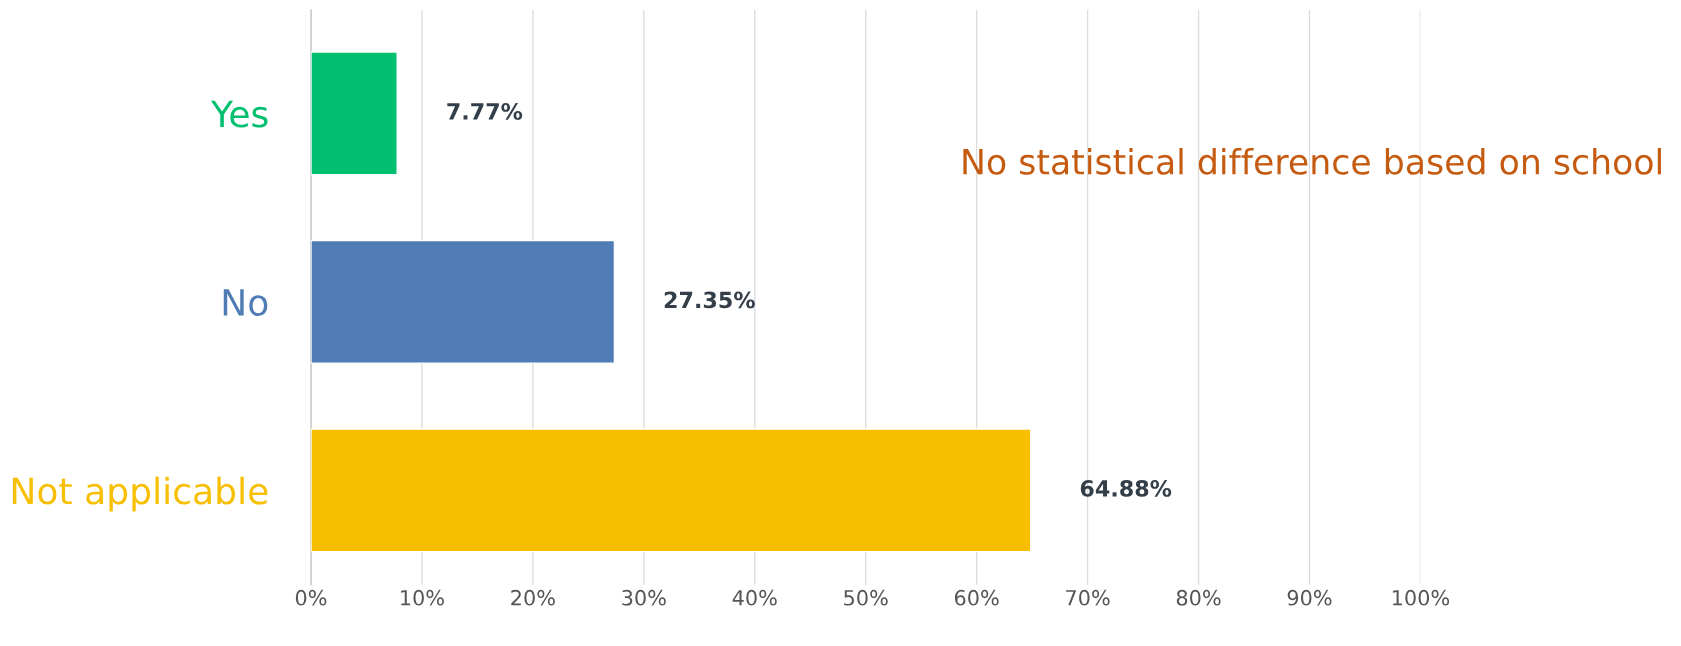 This screenshot has width=1681, height=646. What do you see at coordinates (1088, 597) in the screenshot?
I see `x-tick-label: 70%` at bounding box center [1088, 597].